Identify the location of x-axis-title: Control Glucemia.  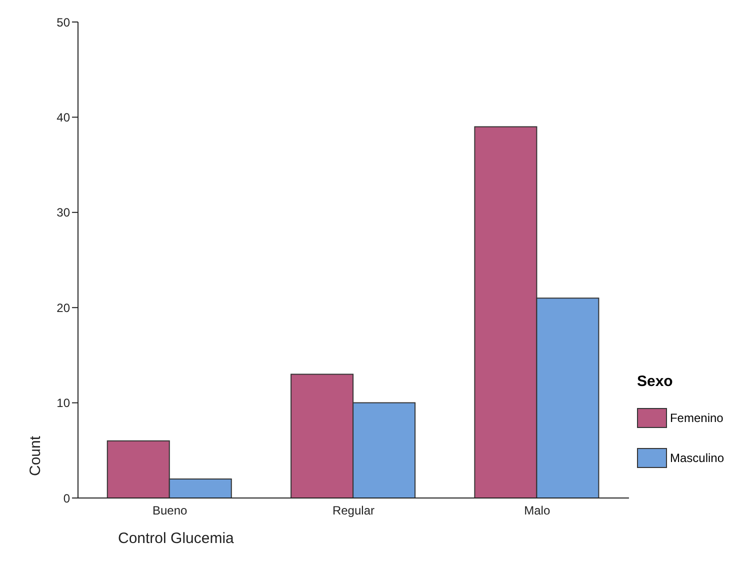
(176, 538).